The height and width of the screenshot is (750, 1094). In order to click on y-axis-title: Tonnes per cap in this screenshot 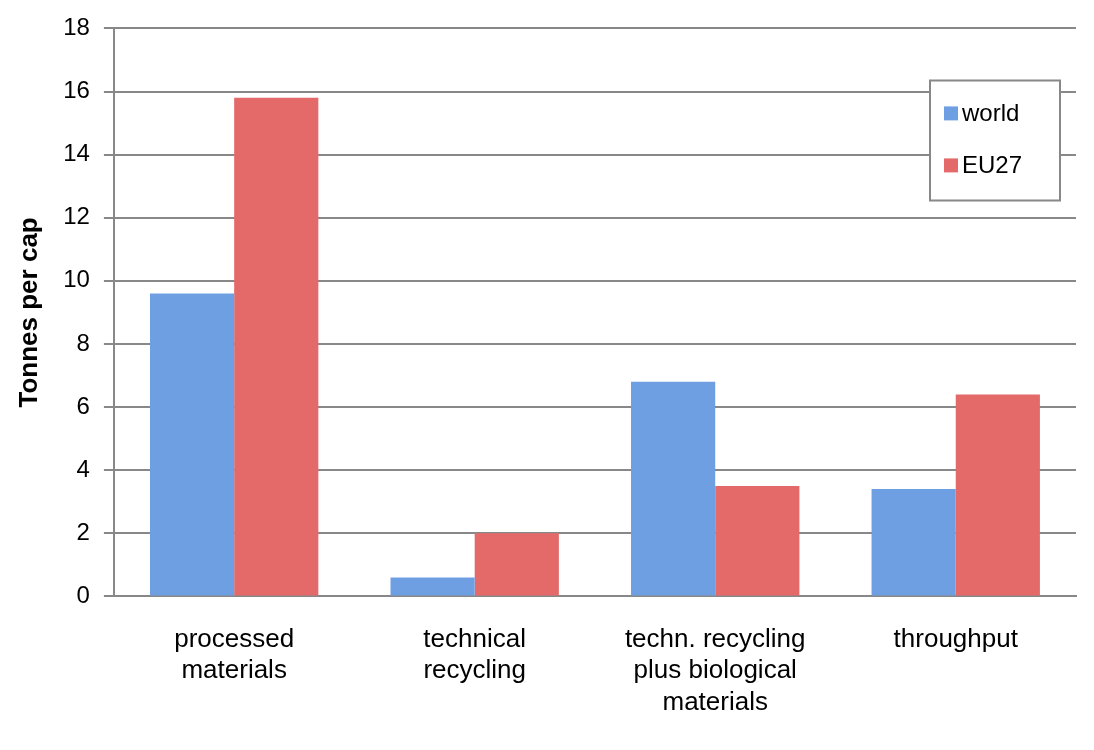, I will do `click(27, 312)`.